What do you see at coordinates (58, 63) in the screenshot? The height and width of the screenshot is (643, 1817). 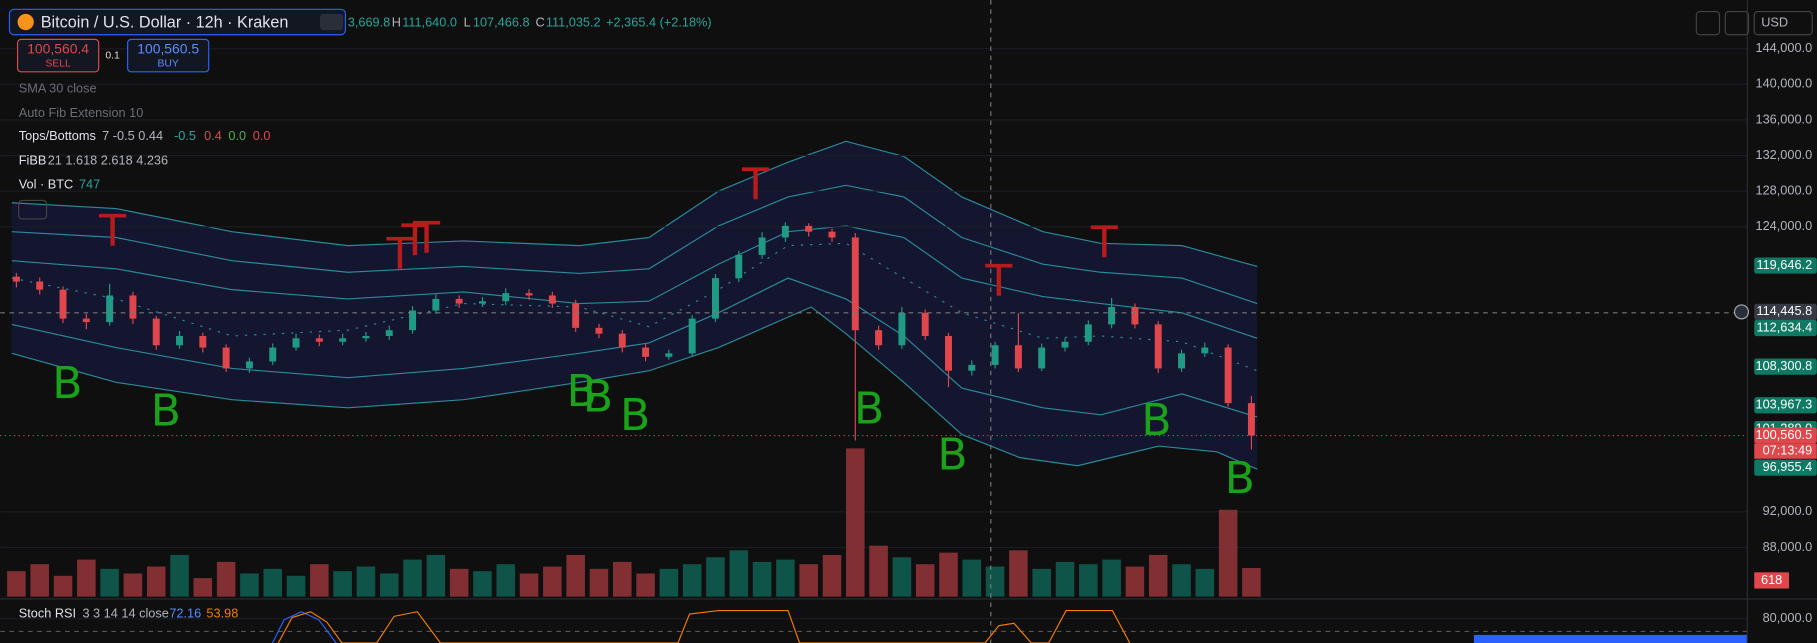 I see `sell-label: SELL` at bounding box center [58, 63].